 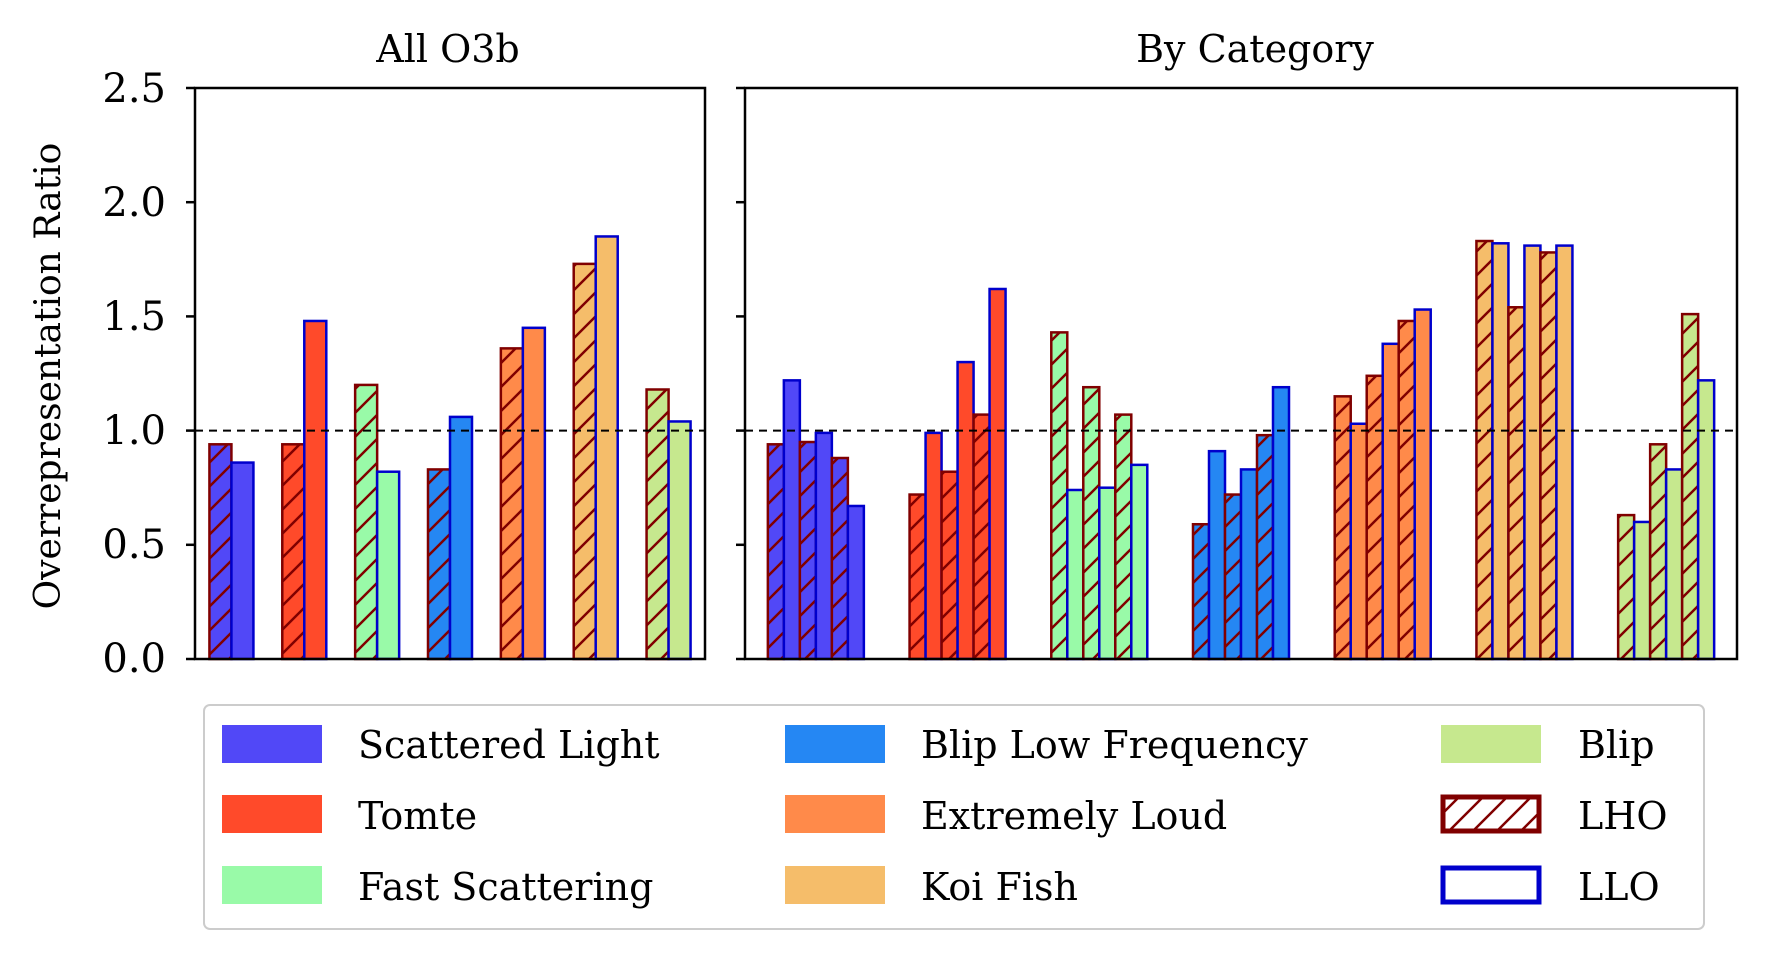 I want to click on legend-swatch-koi-fish, so click(x=835, y=885).